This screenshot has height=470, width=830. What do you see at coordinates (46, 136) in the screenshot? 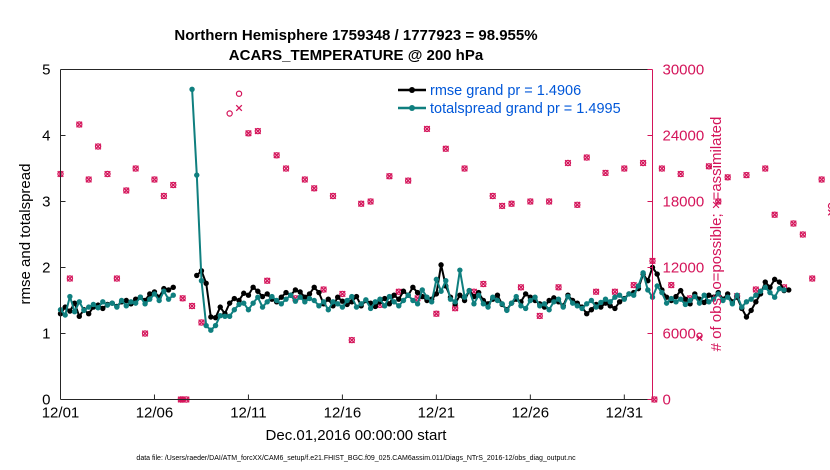
I see `y-left-tick-label: 4` at bounding box center [46, 136].